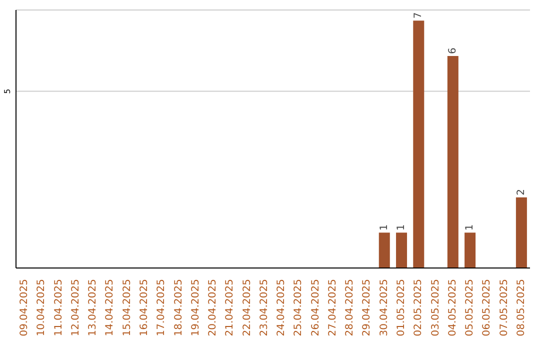 This screenshot has width=540, height=340. I want to click on x-tick-label: 29.04.2025, so click(367, 307).